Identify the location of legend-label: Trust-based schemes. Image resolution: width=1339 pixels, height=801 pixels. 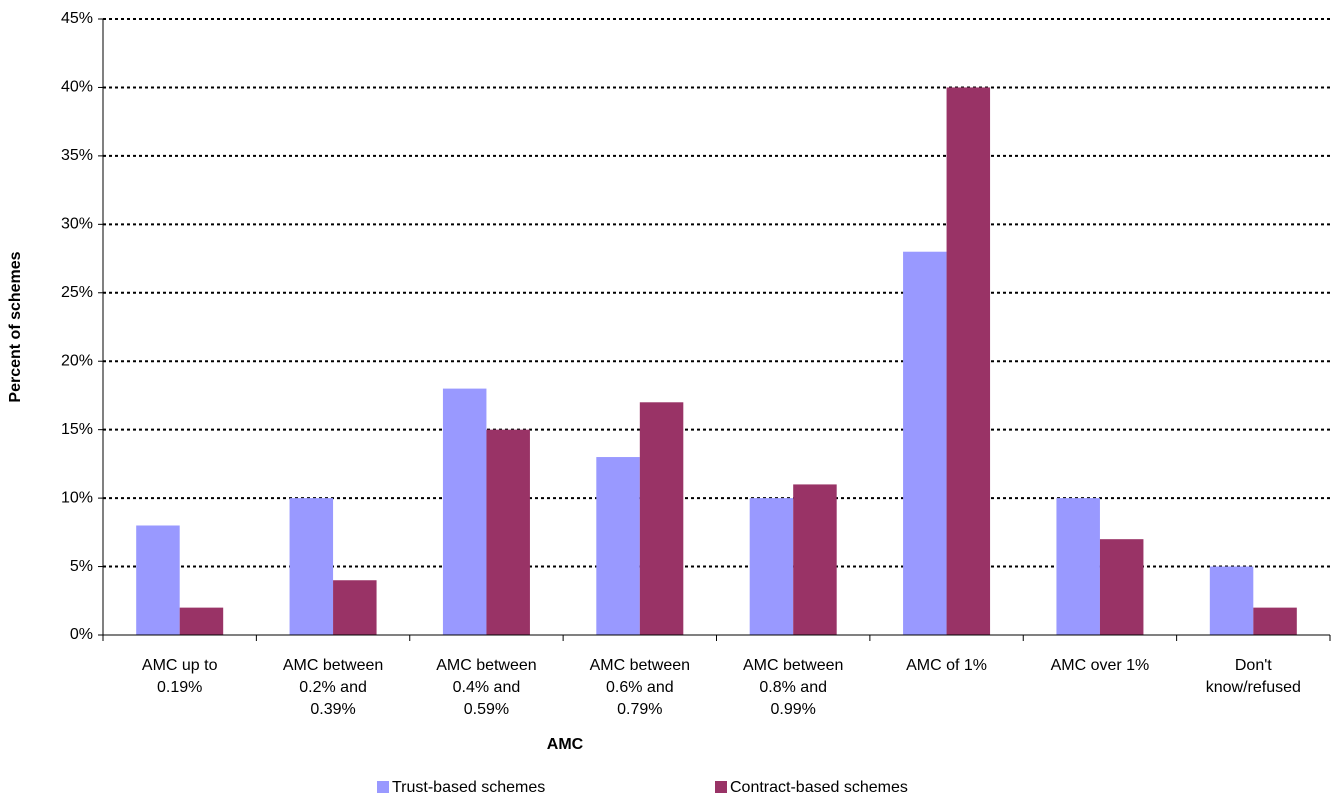
(468, 787).